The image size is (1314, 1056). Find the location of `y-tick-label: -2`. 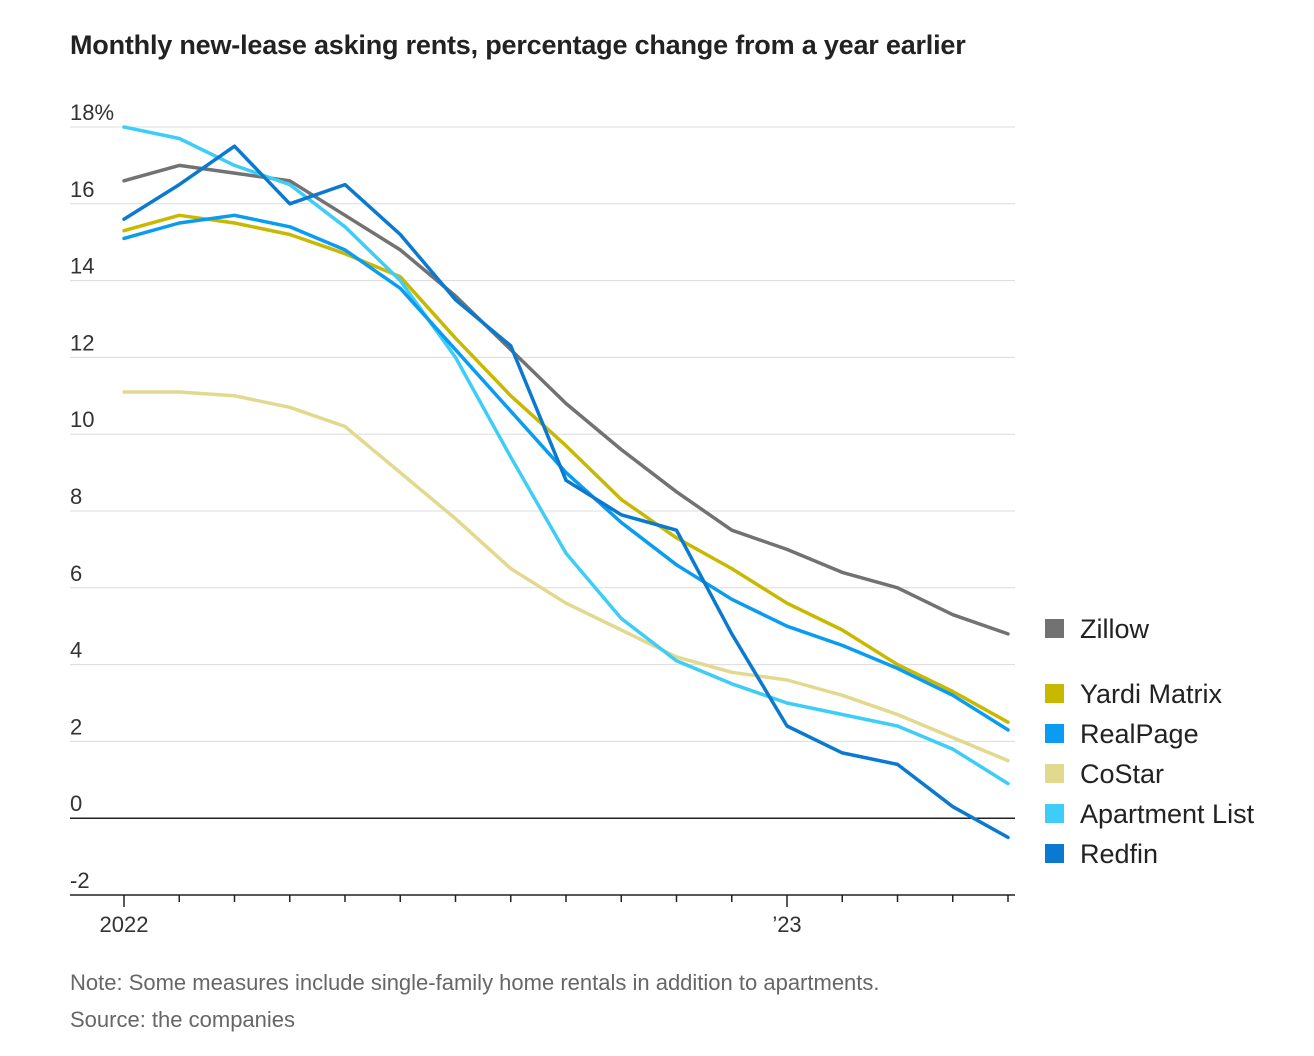

y-tick-label: -2 is located at coordinates (80, 880).